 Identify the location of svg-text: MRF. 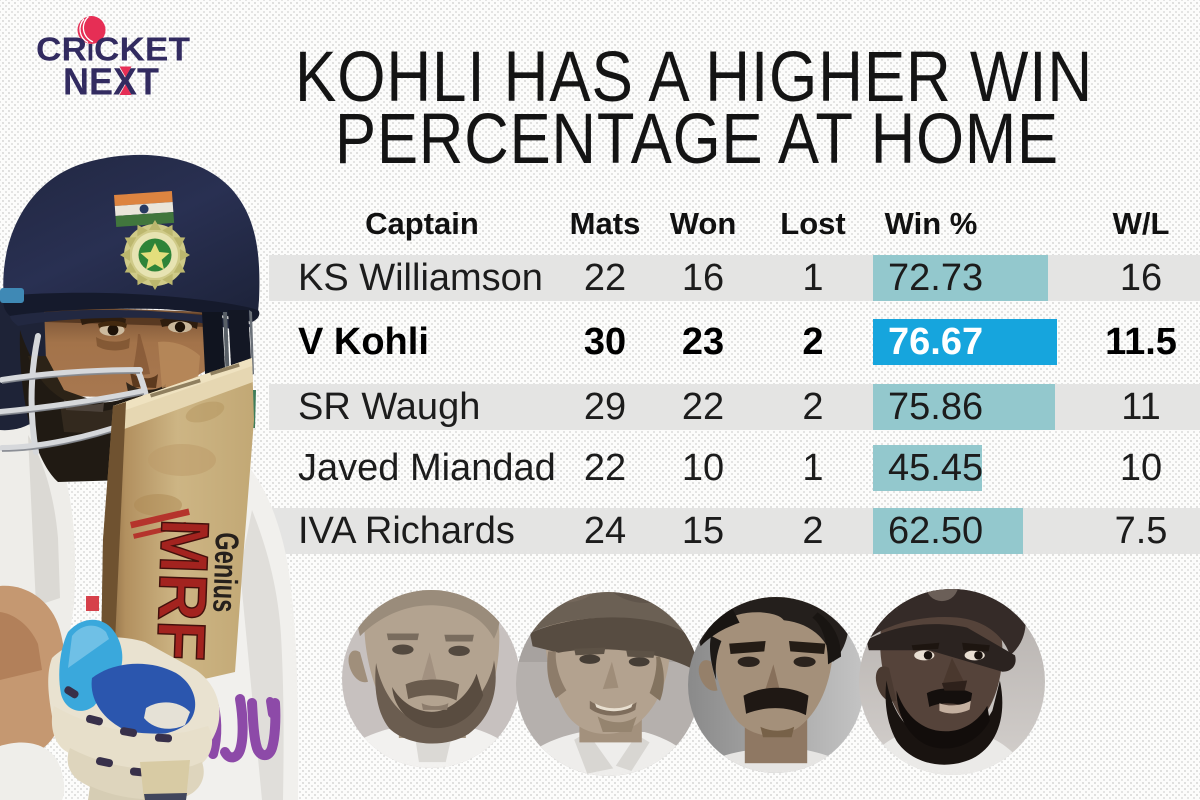
(182, 589).